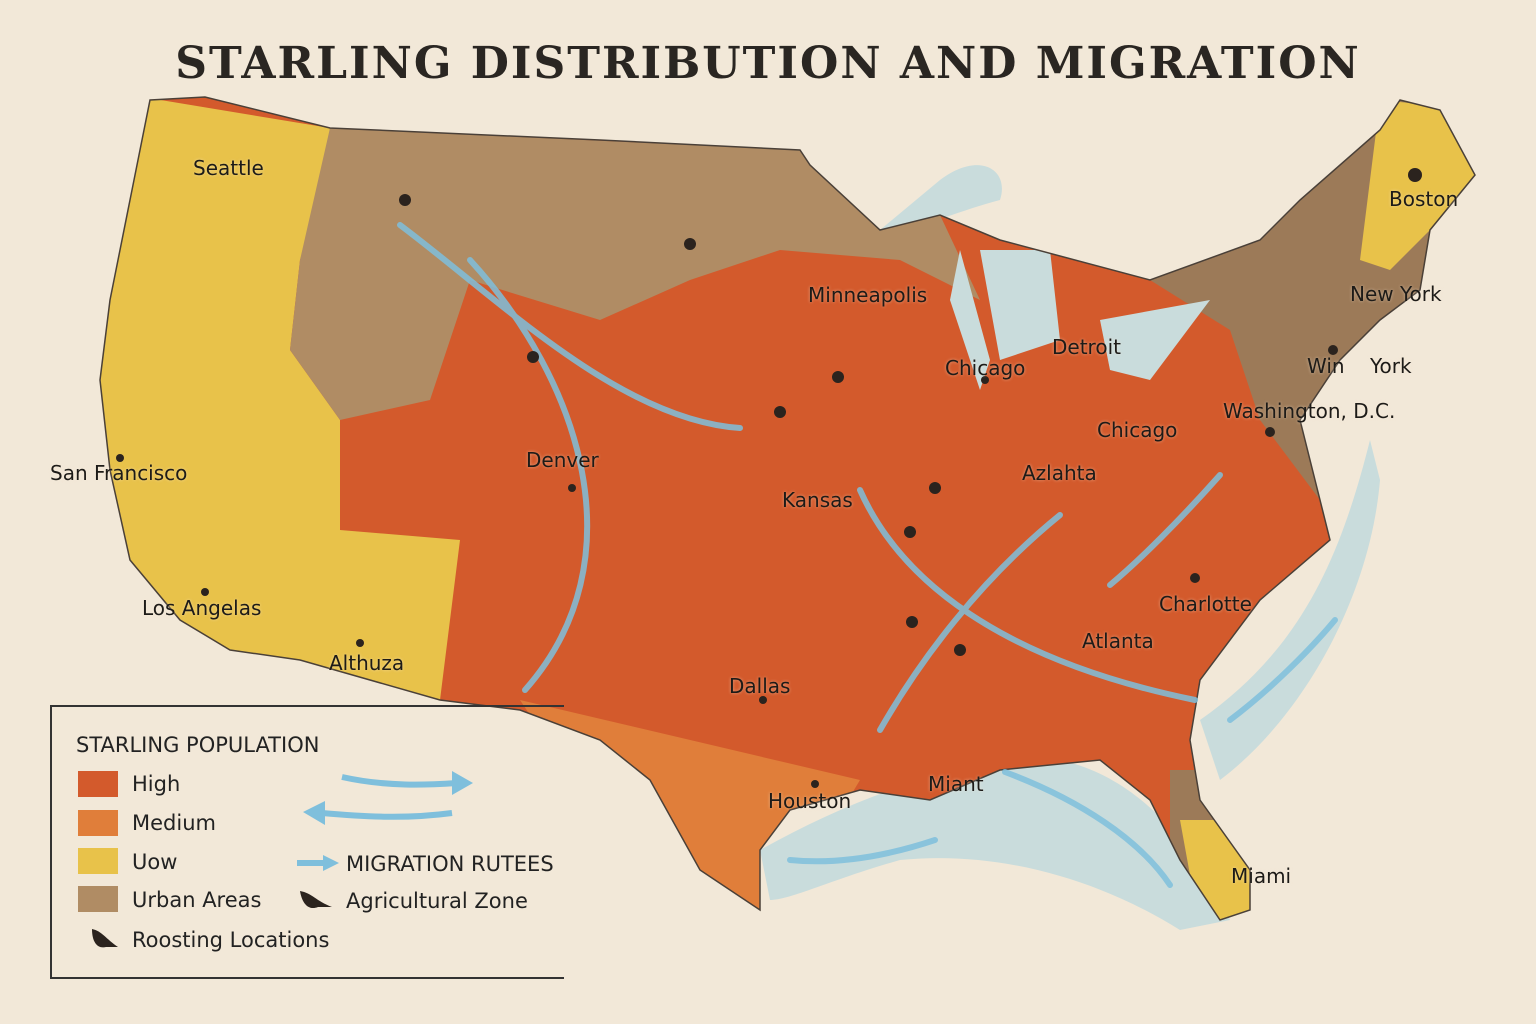 The image size is (1536, 1024). I want to click on city-label-atlanta: Atlanta, so click(1118, 641).